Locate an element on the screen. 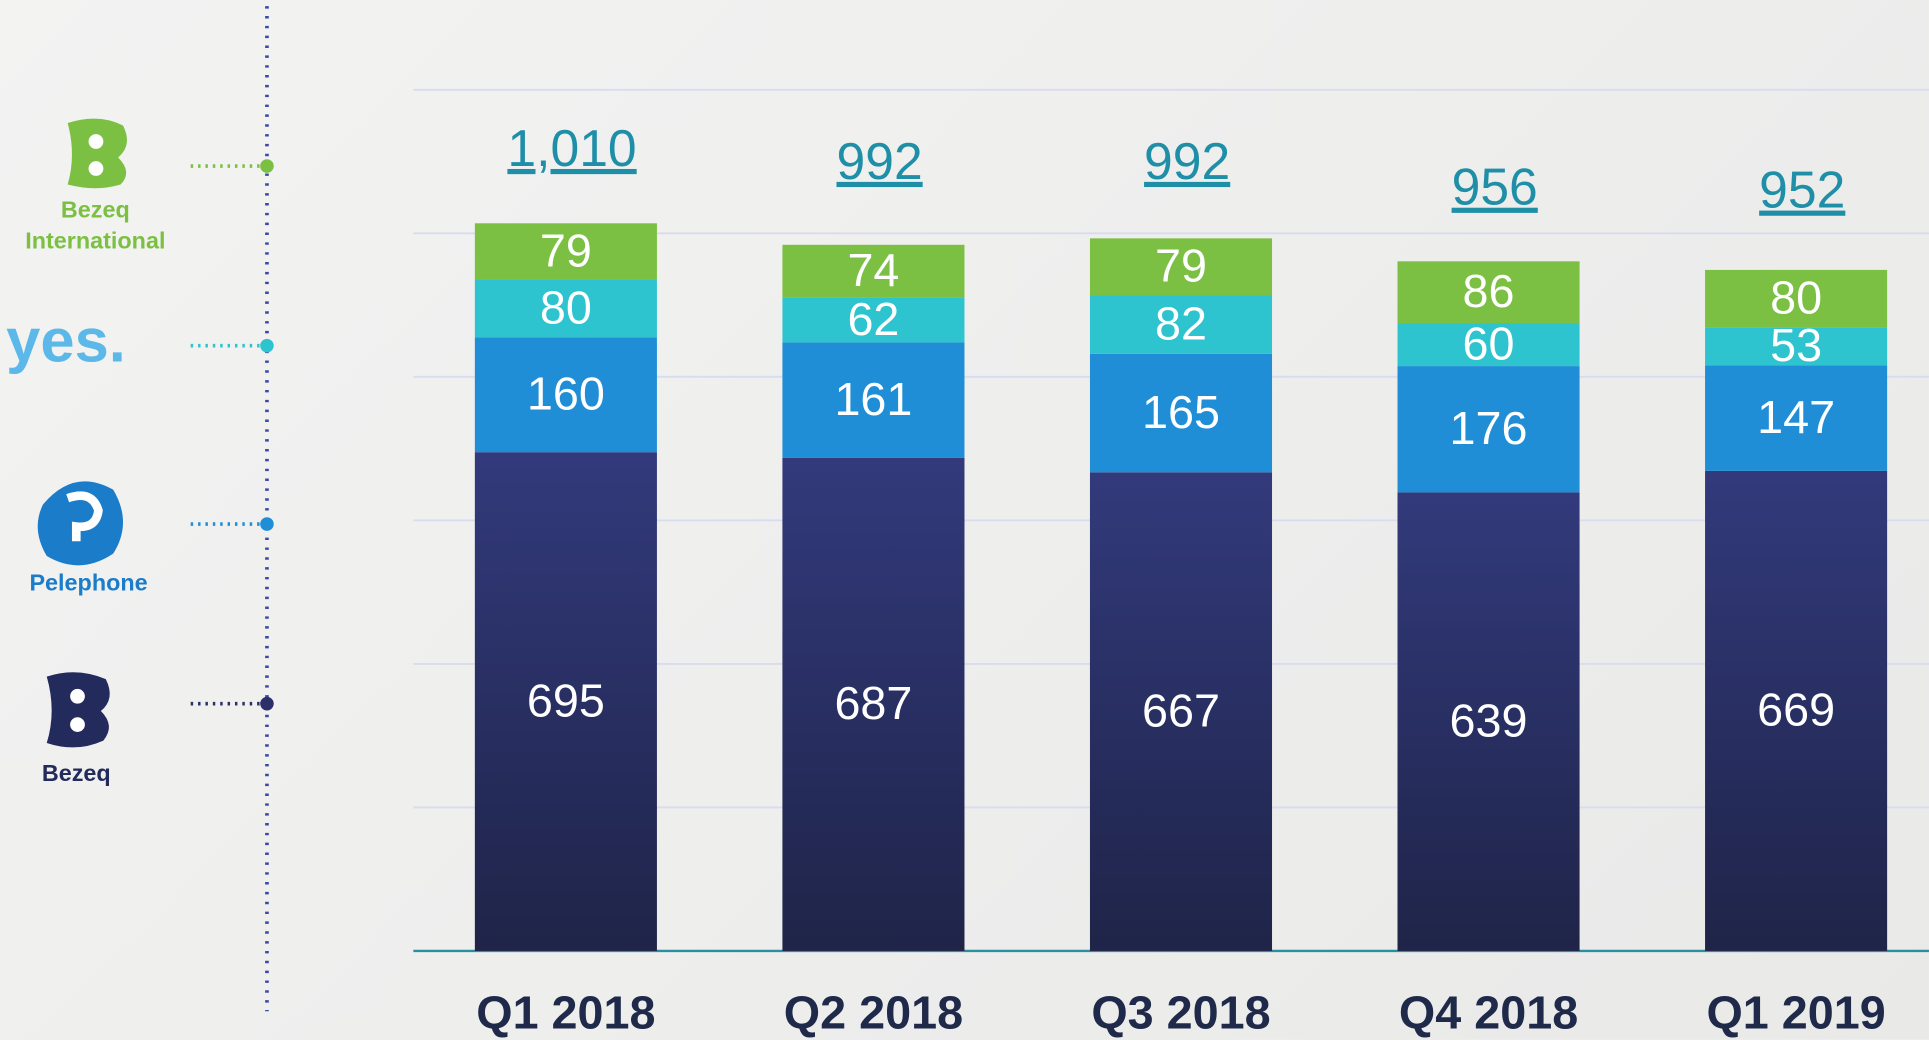 The width and height of the screenshot is (1929, 1040). value-label: 62 is located at coordinates (873, 319).